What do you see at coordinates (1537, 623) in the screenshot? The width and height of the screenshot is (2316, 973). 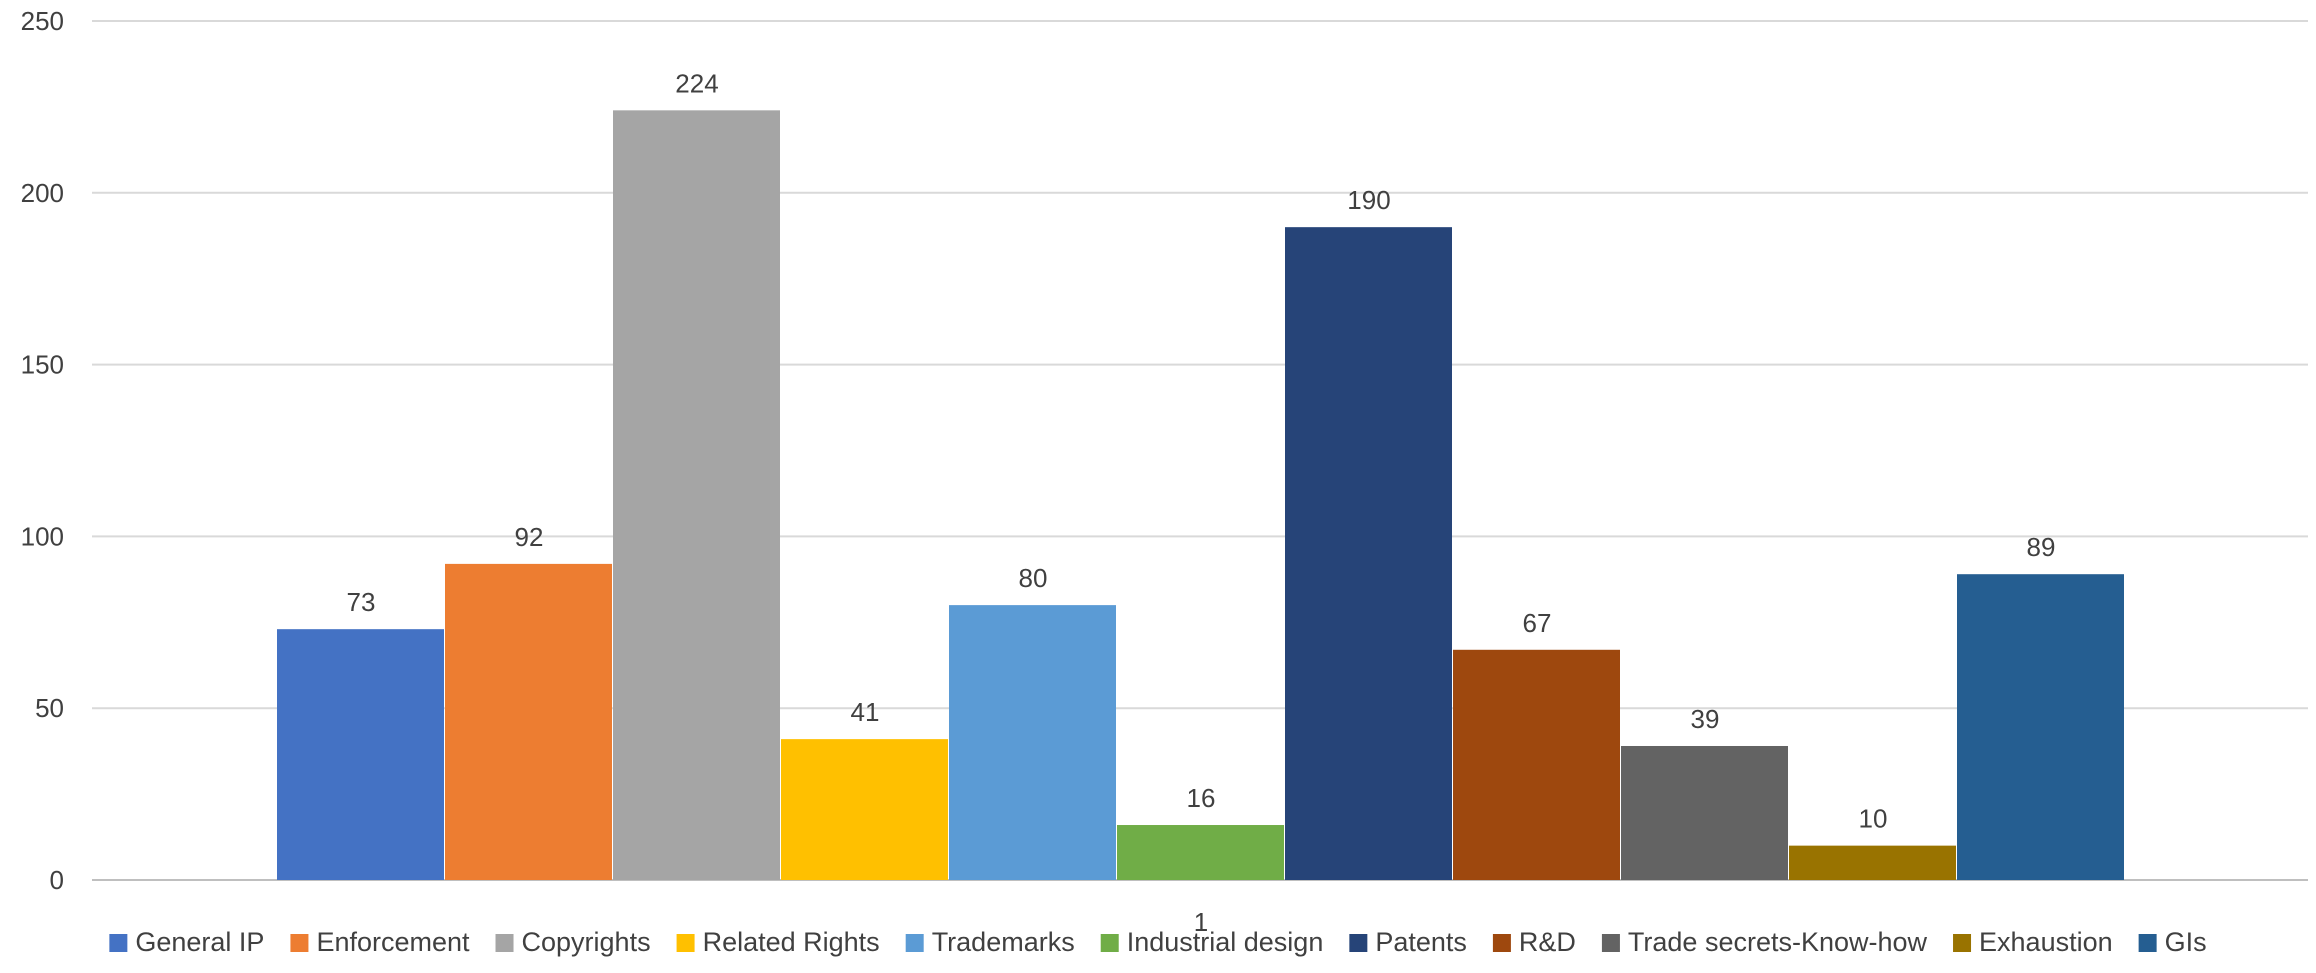 I see `data-label: 67` at bounding box center [1537, 623].